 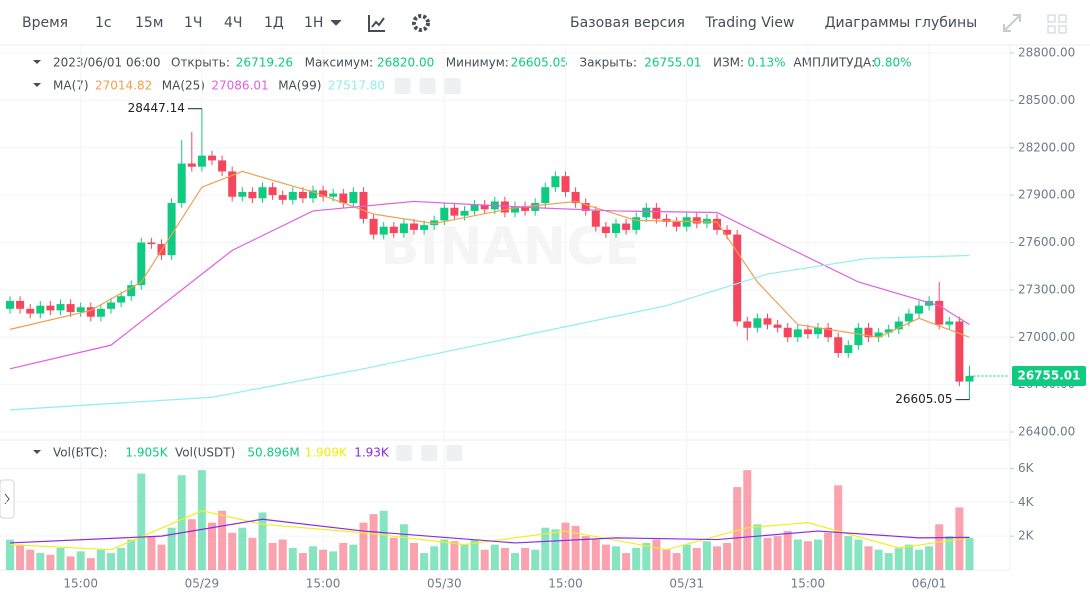 I want to click on side-toggle, so click(x=7, y=499).